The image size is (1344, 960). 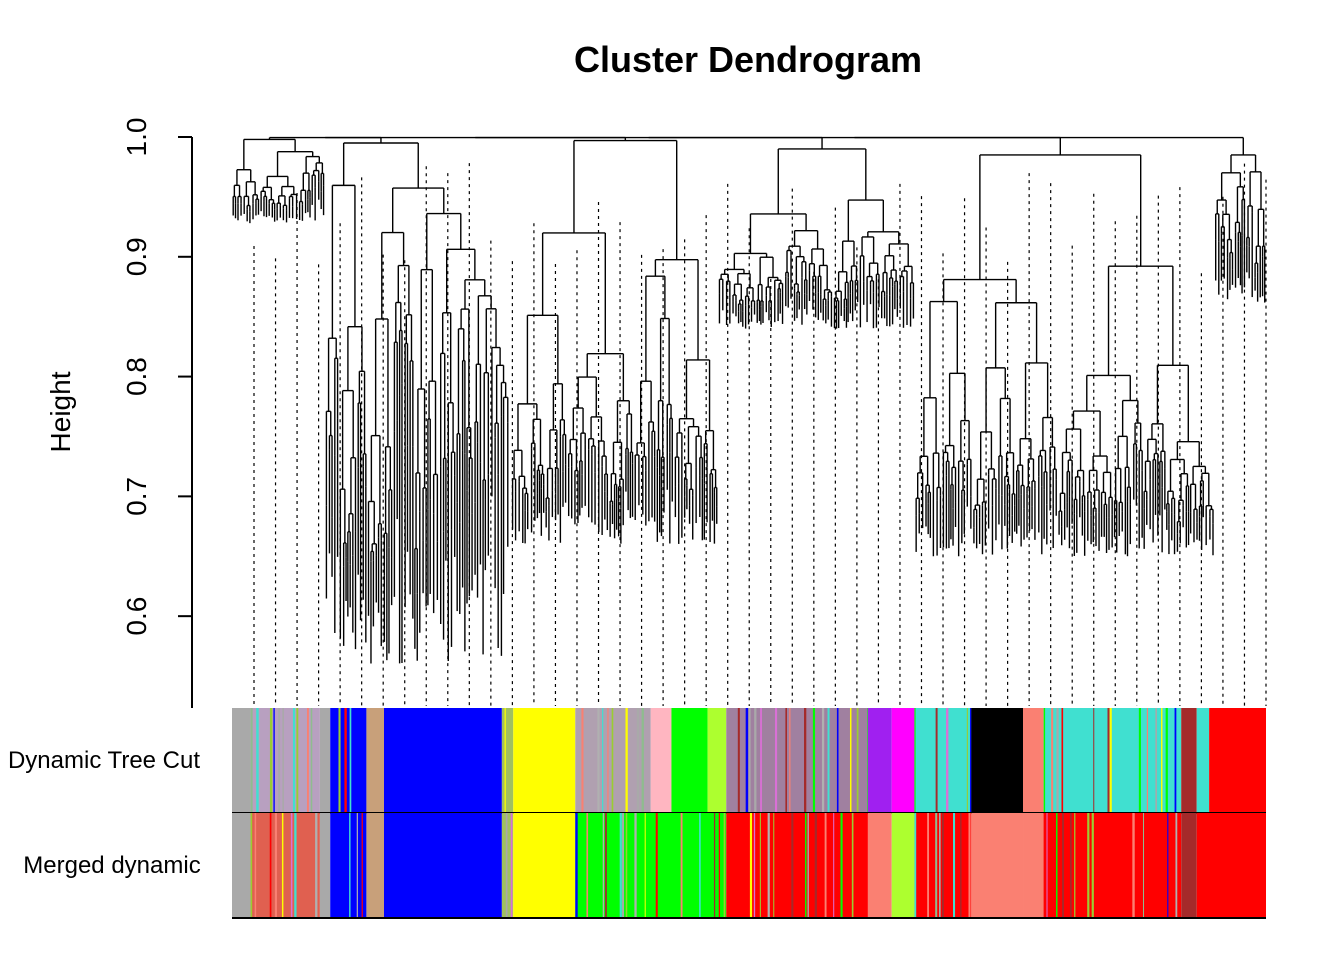 I want to click on band-label: Merged dynamic, so click(x=111, y=865).